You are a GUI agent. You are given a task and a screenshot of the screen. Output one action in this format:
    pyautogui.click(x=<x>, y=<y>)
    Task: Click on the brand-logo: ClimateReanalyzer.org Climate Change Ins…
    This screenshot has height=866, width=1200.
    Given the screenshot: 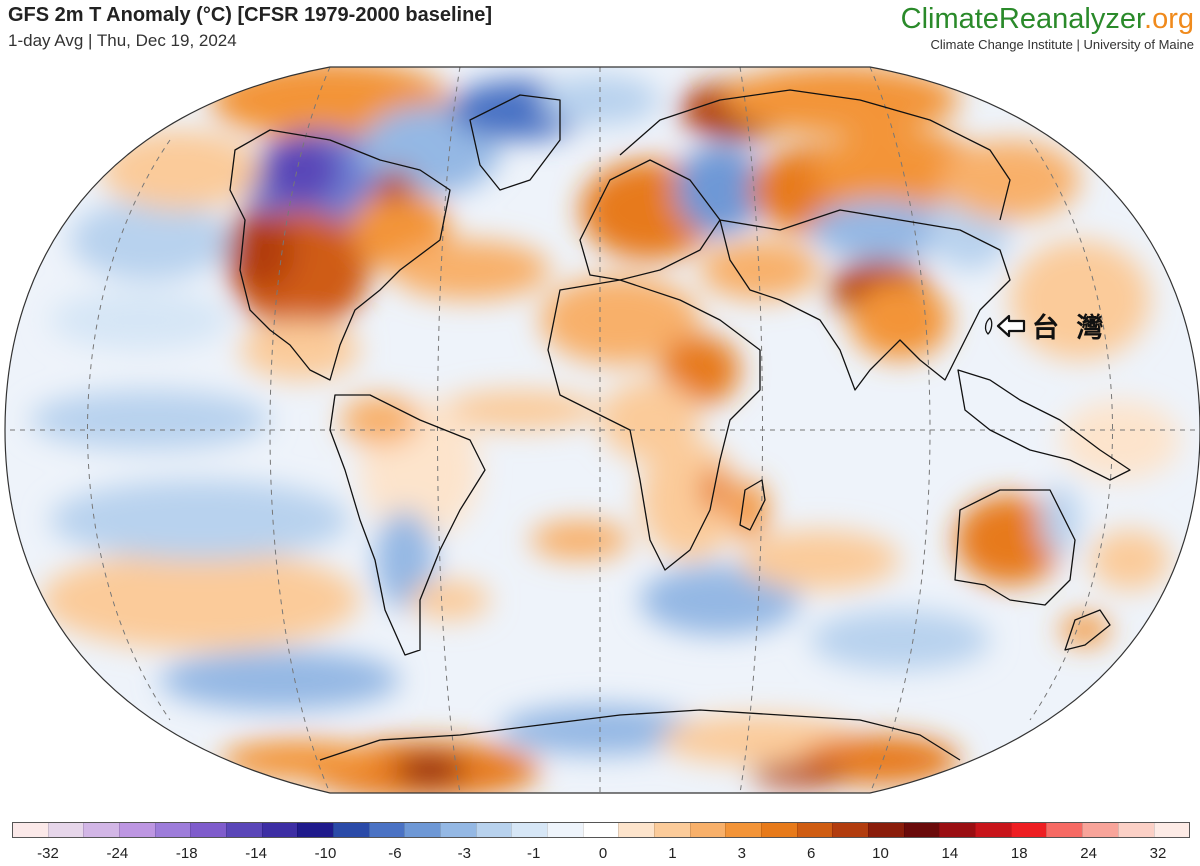 What is the action you would take?
    pyautogui.click(x=1047, y=27)
    